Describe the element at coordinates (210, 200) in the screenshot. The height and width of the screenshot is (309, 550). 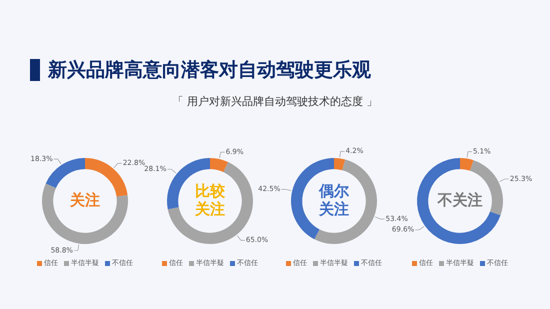
I see `text: 比较关注` at that location.